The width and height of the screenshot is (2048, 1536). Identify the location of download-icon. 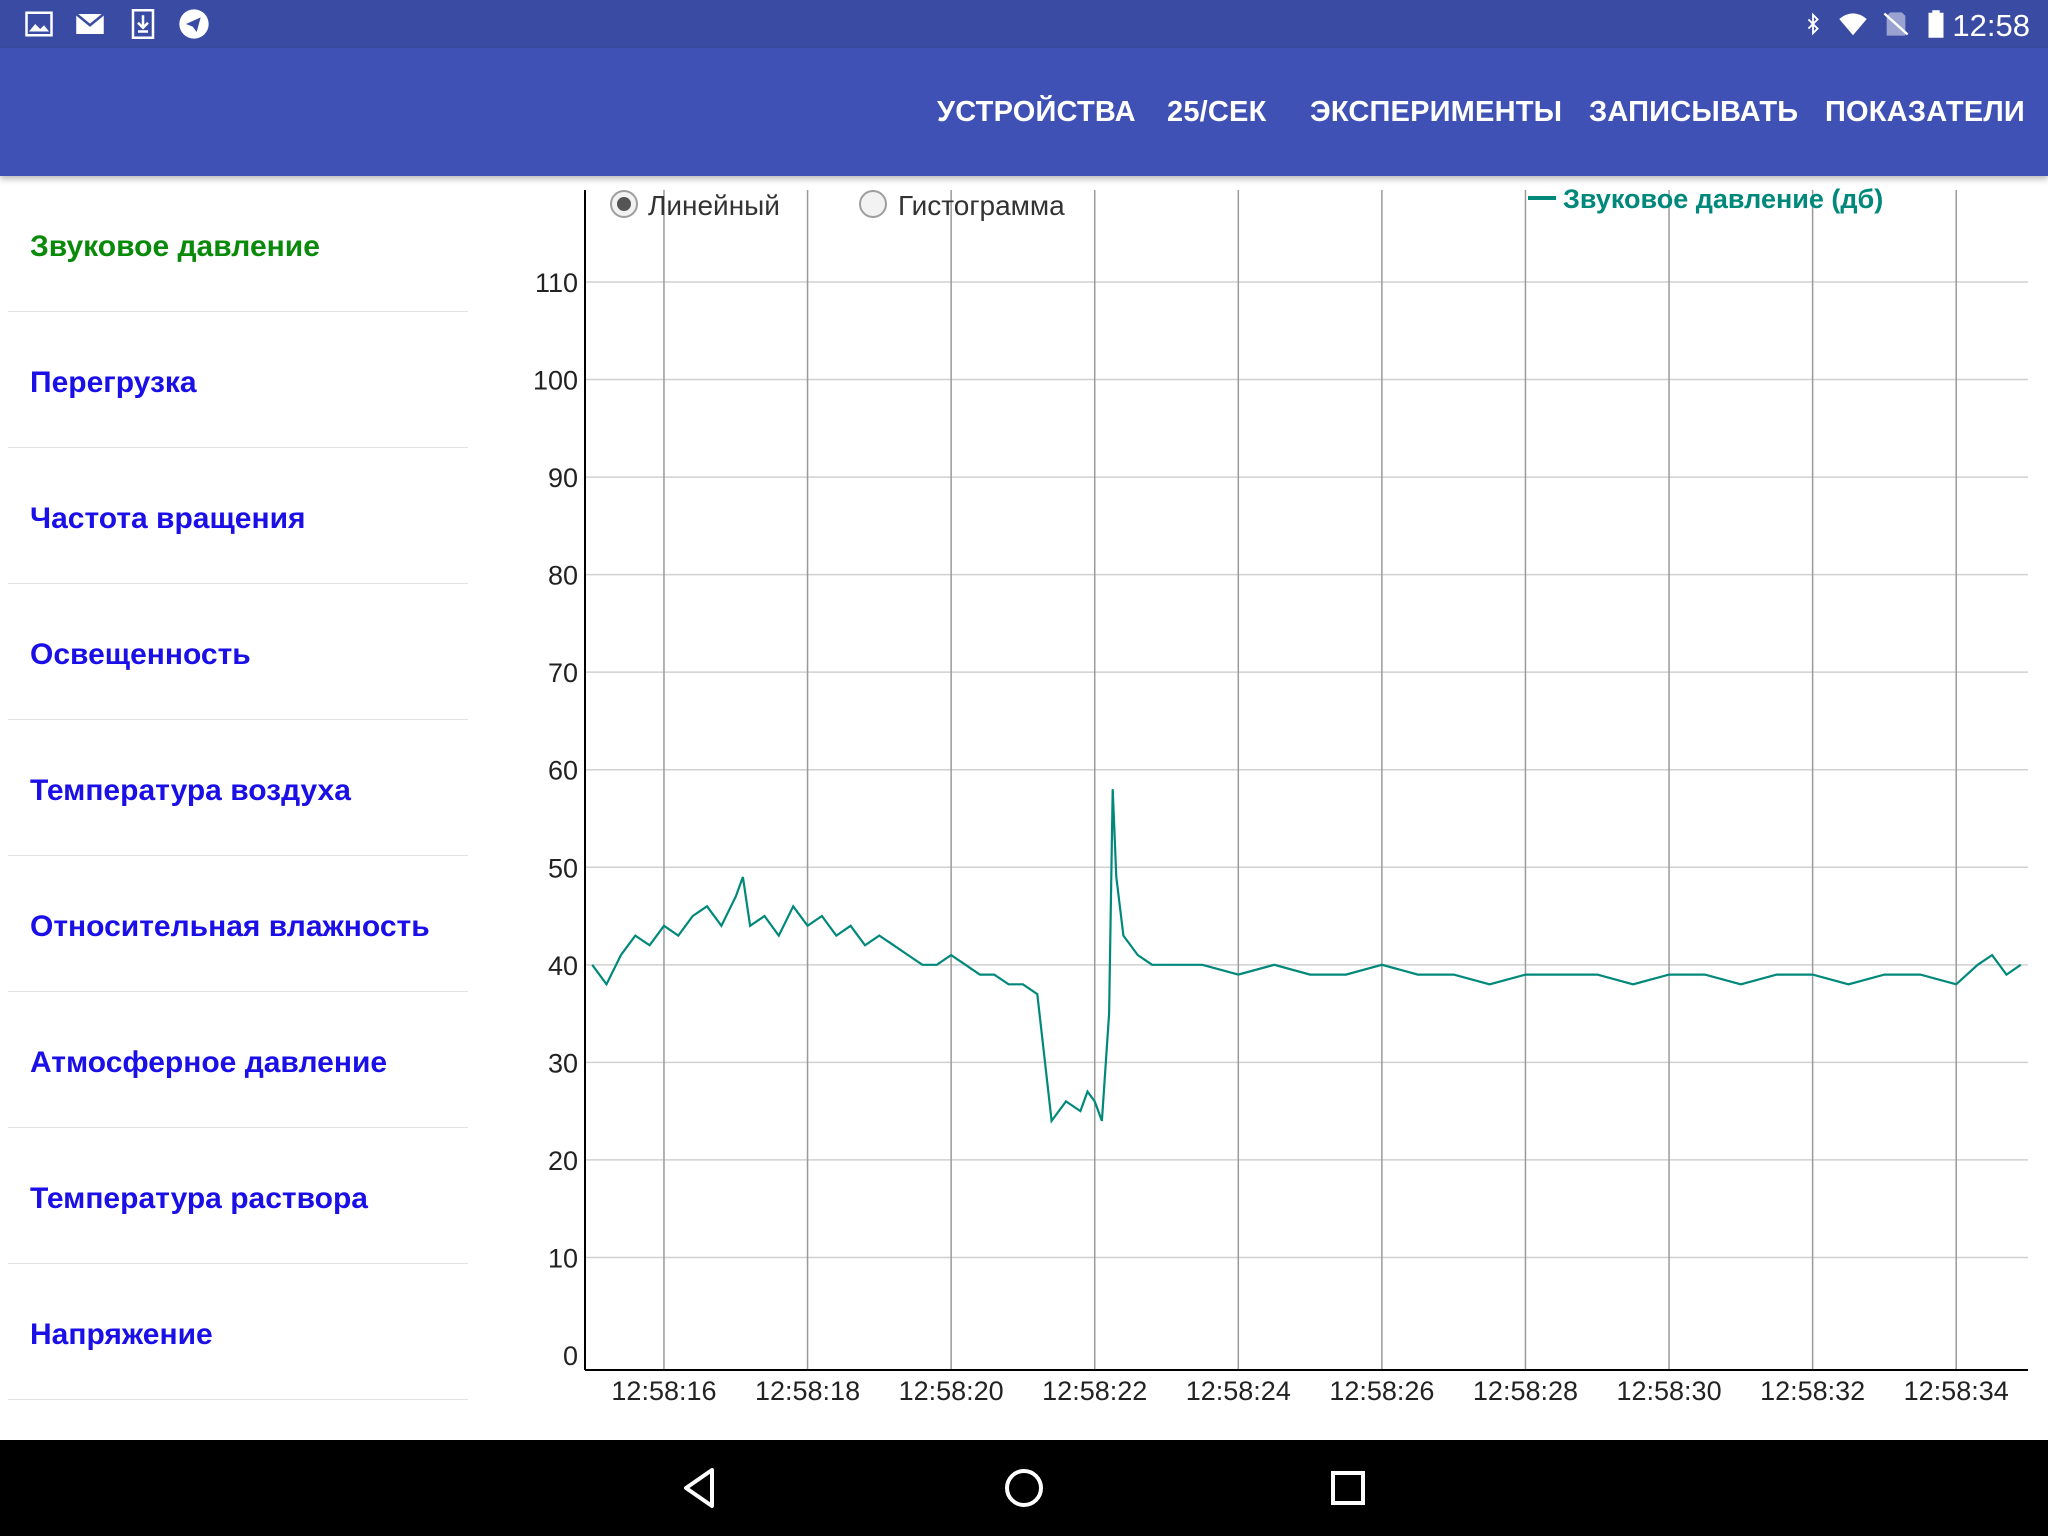
(143, 24).